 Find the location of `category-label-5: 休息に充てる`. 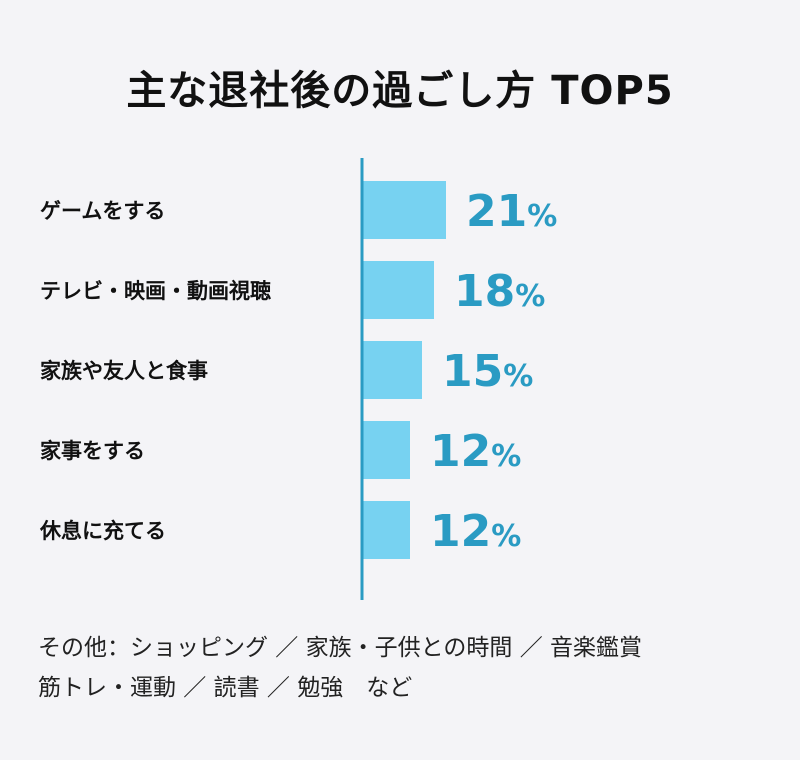

category-label-5: 休息に充てる is located at coordinates (102, 531).